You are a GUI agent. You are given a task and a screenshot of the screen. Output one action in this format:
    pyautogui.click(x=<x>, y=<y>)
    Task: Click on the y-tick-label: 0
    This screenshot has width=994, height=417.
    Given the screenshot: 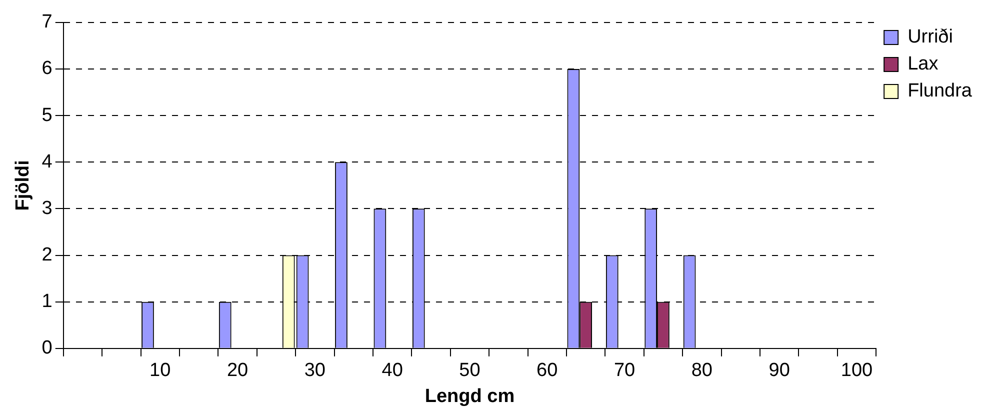 What is the action you would take?
    pyautogui.click(x=47, y=348)
    